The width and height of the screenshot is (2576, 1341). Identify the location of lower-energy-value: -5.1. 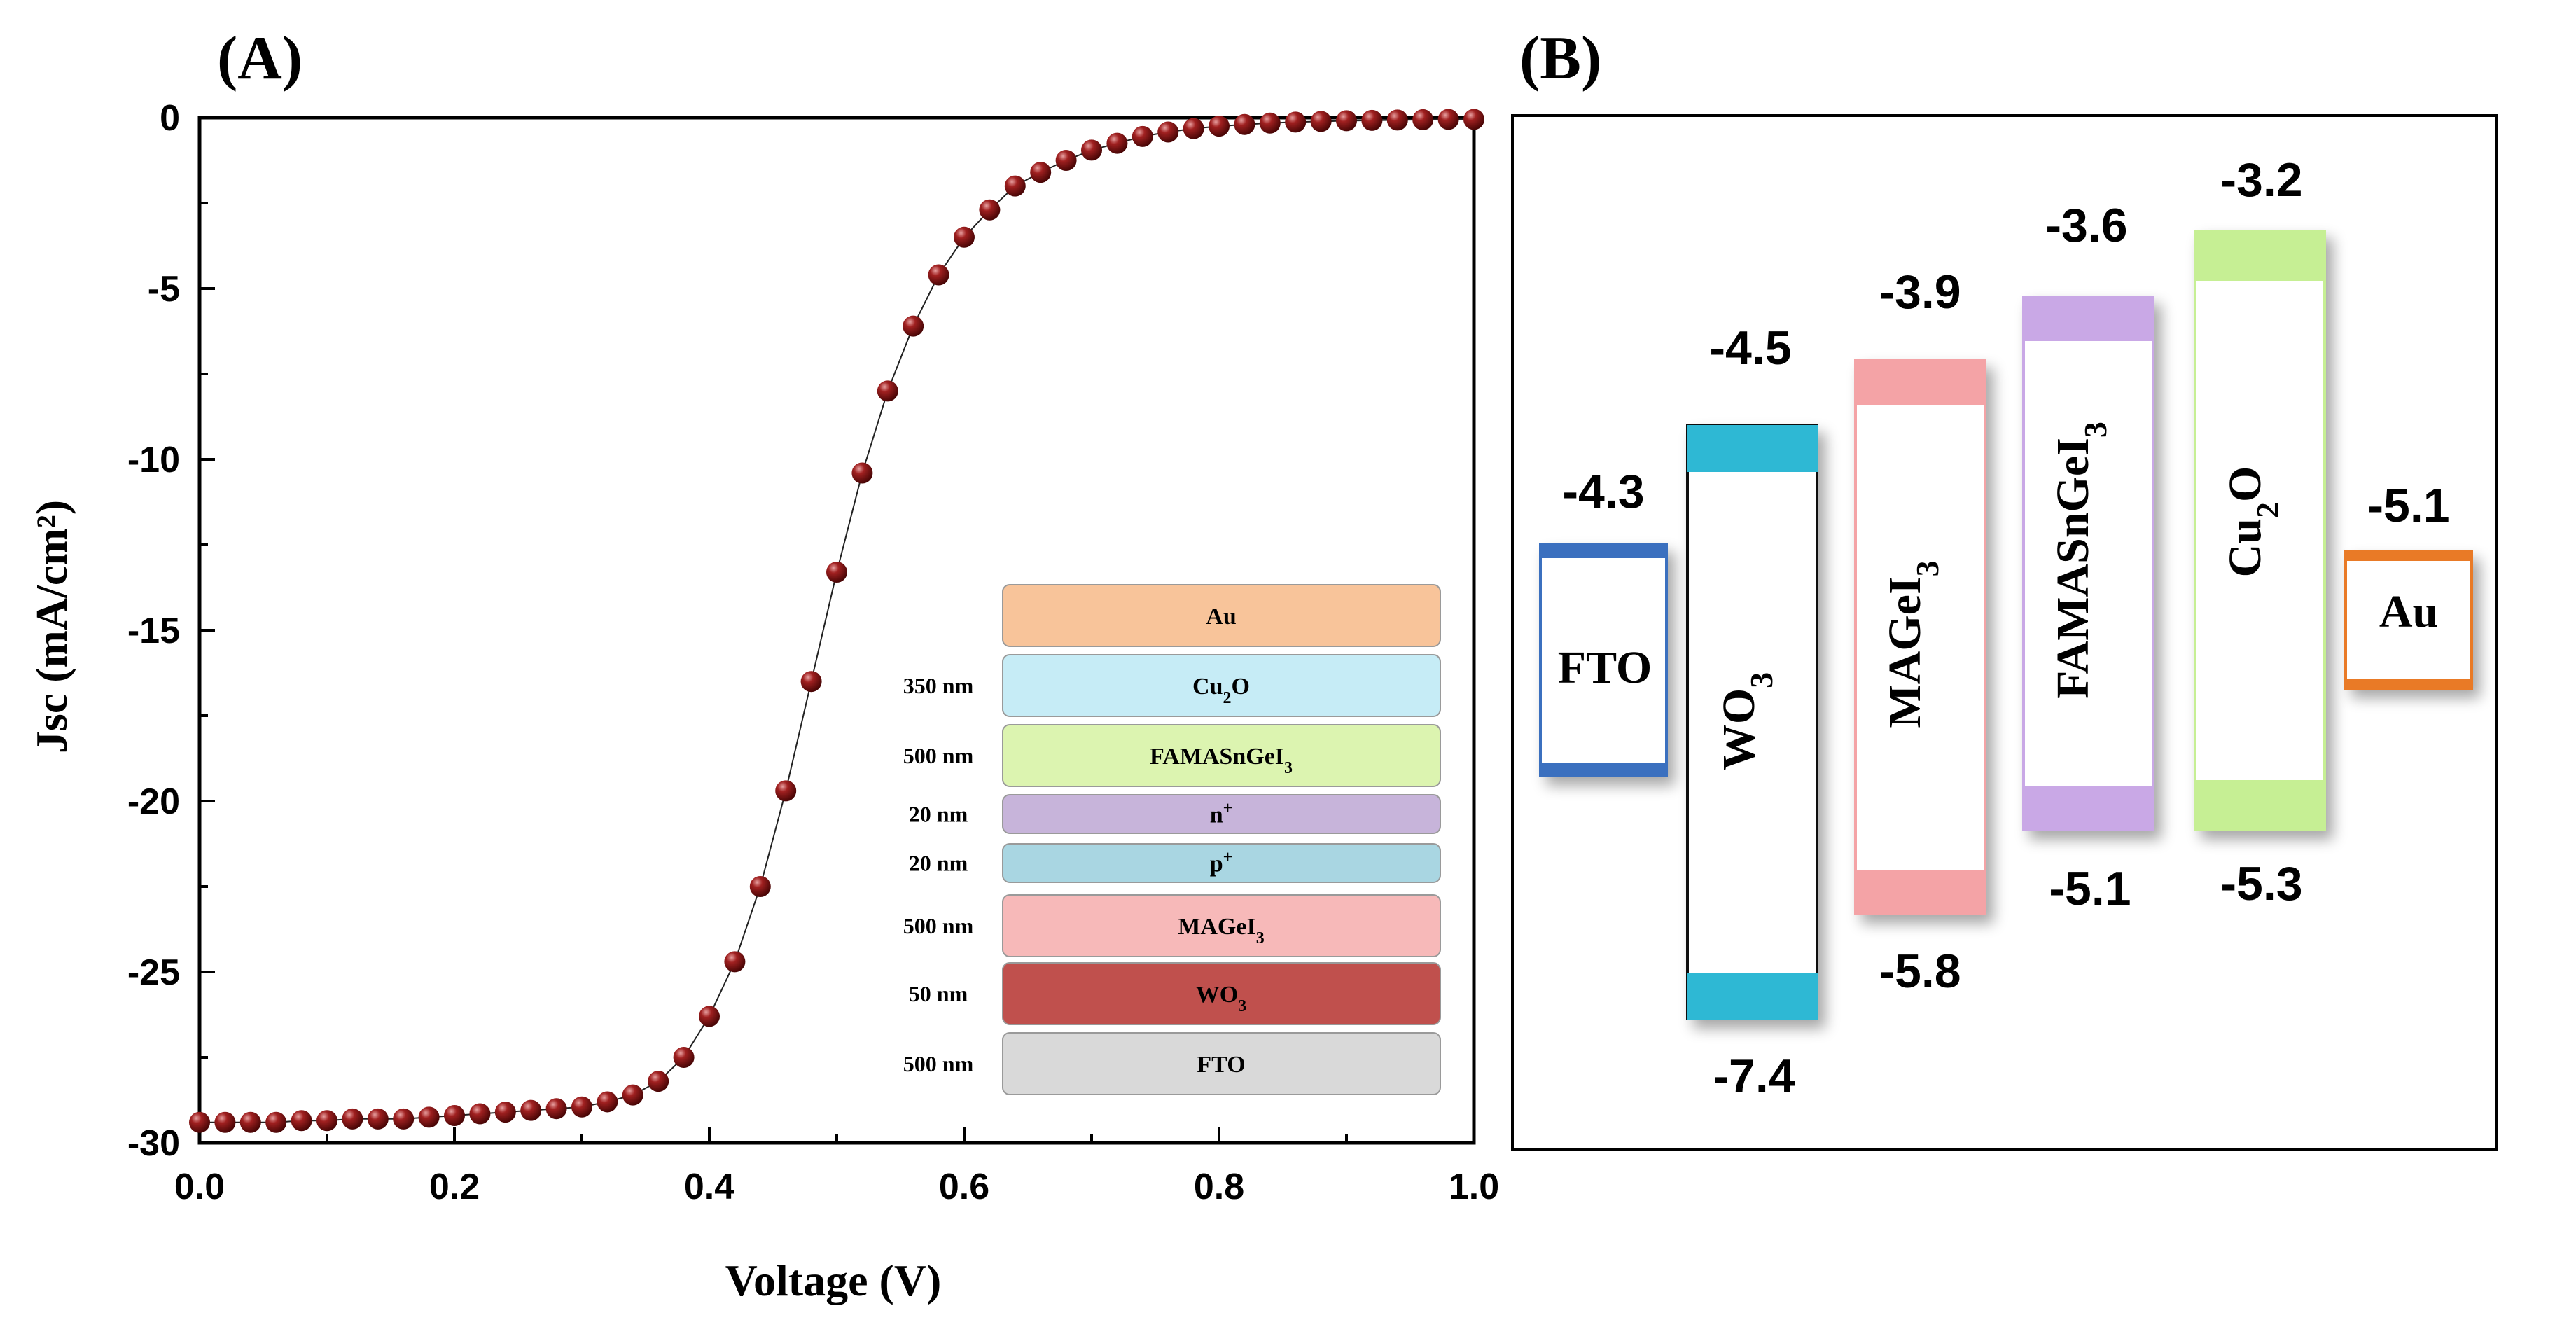
(2090, 888).